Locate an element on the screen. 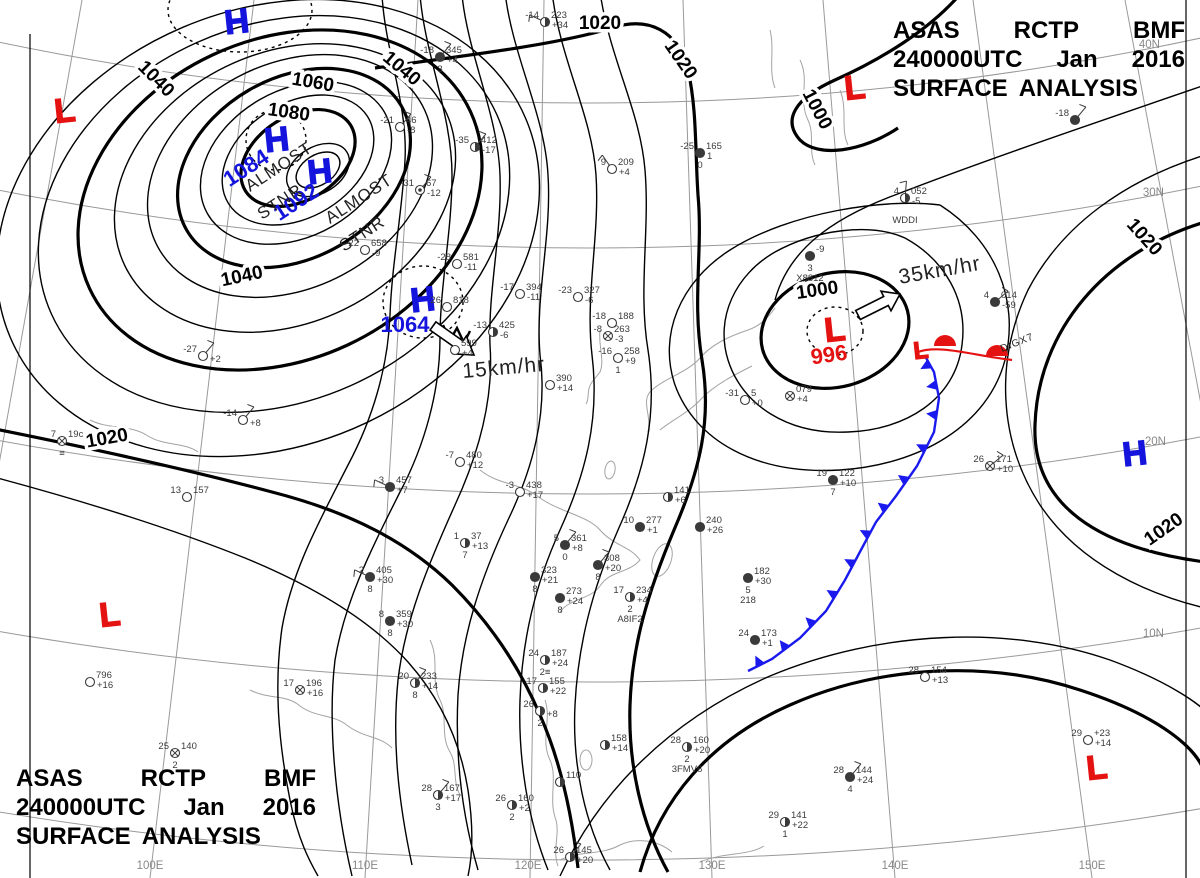 The height and width of the screenshot is (878, 1200). station-tendency: +1 is located at coordinates (652, 530).